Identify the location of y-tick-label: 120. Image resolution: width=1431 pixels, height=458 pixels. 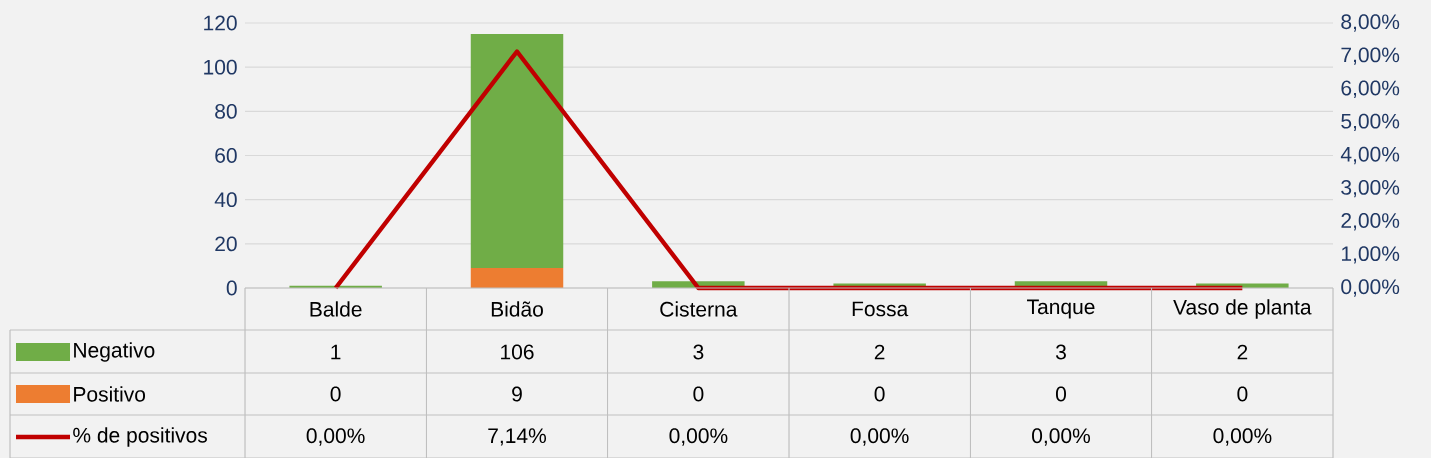
(220, 23).